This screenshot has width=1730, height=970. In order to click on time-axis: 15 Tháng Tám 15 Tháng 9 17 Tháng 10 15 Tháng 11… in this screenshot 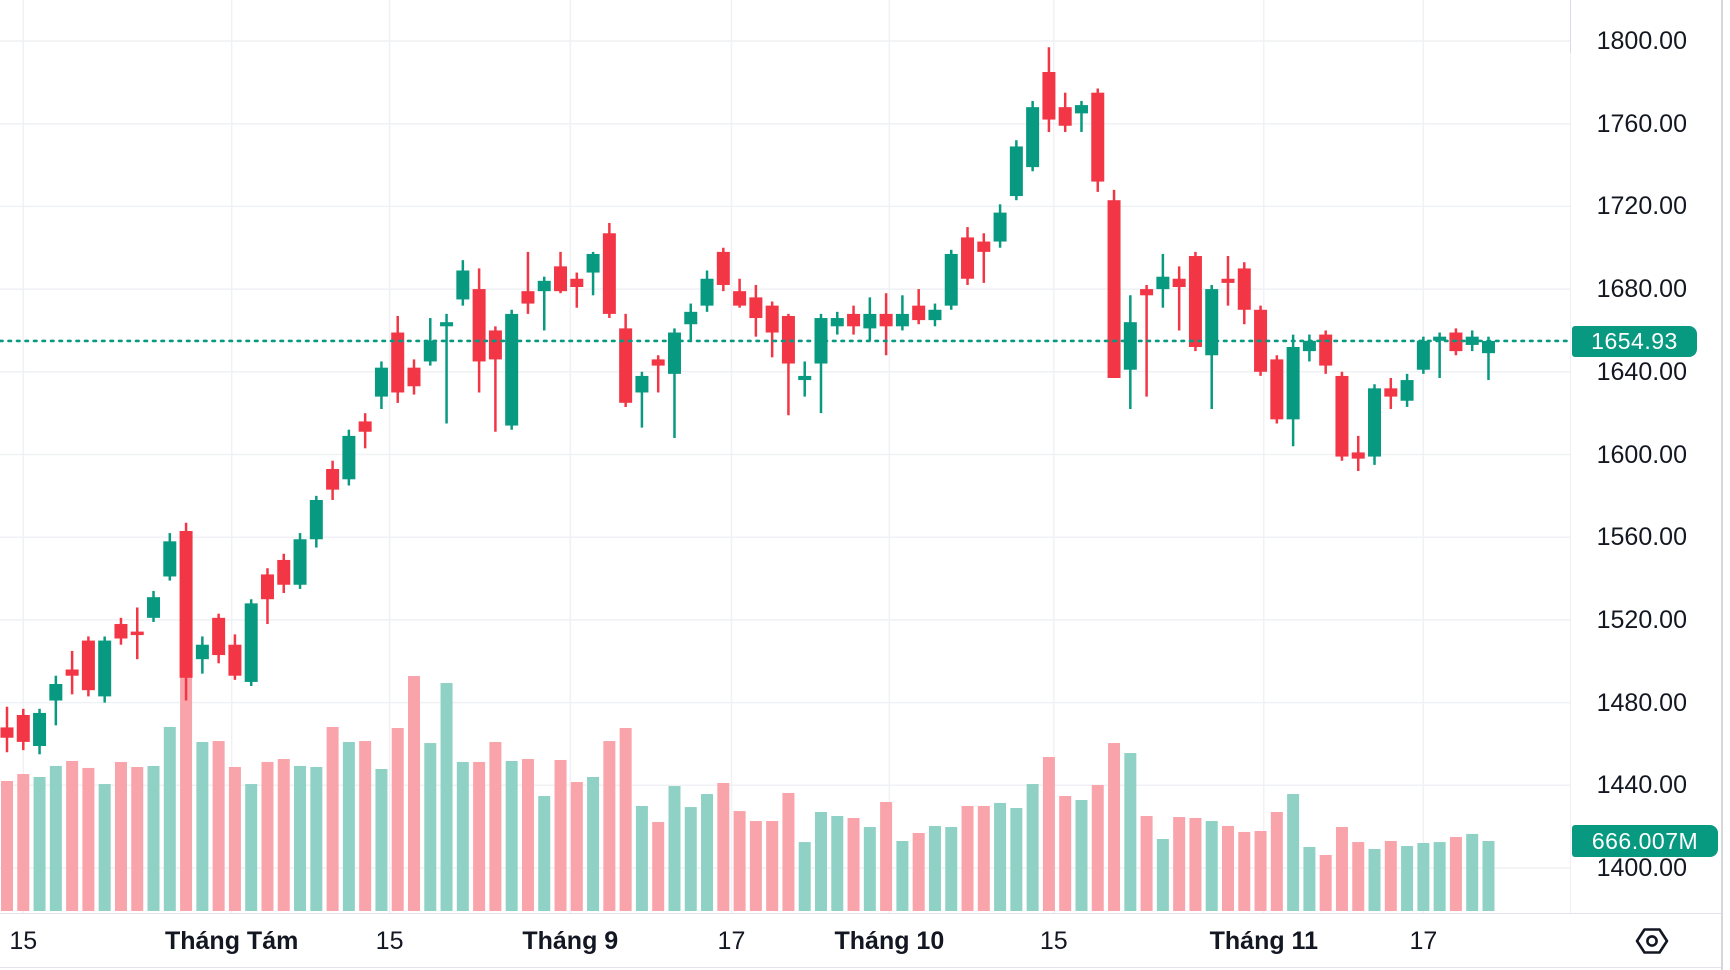, I will do `click(861, 940)`.